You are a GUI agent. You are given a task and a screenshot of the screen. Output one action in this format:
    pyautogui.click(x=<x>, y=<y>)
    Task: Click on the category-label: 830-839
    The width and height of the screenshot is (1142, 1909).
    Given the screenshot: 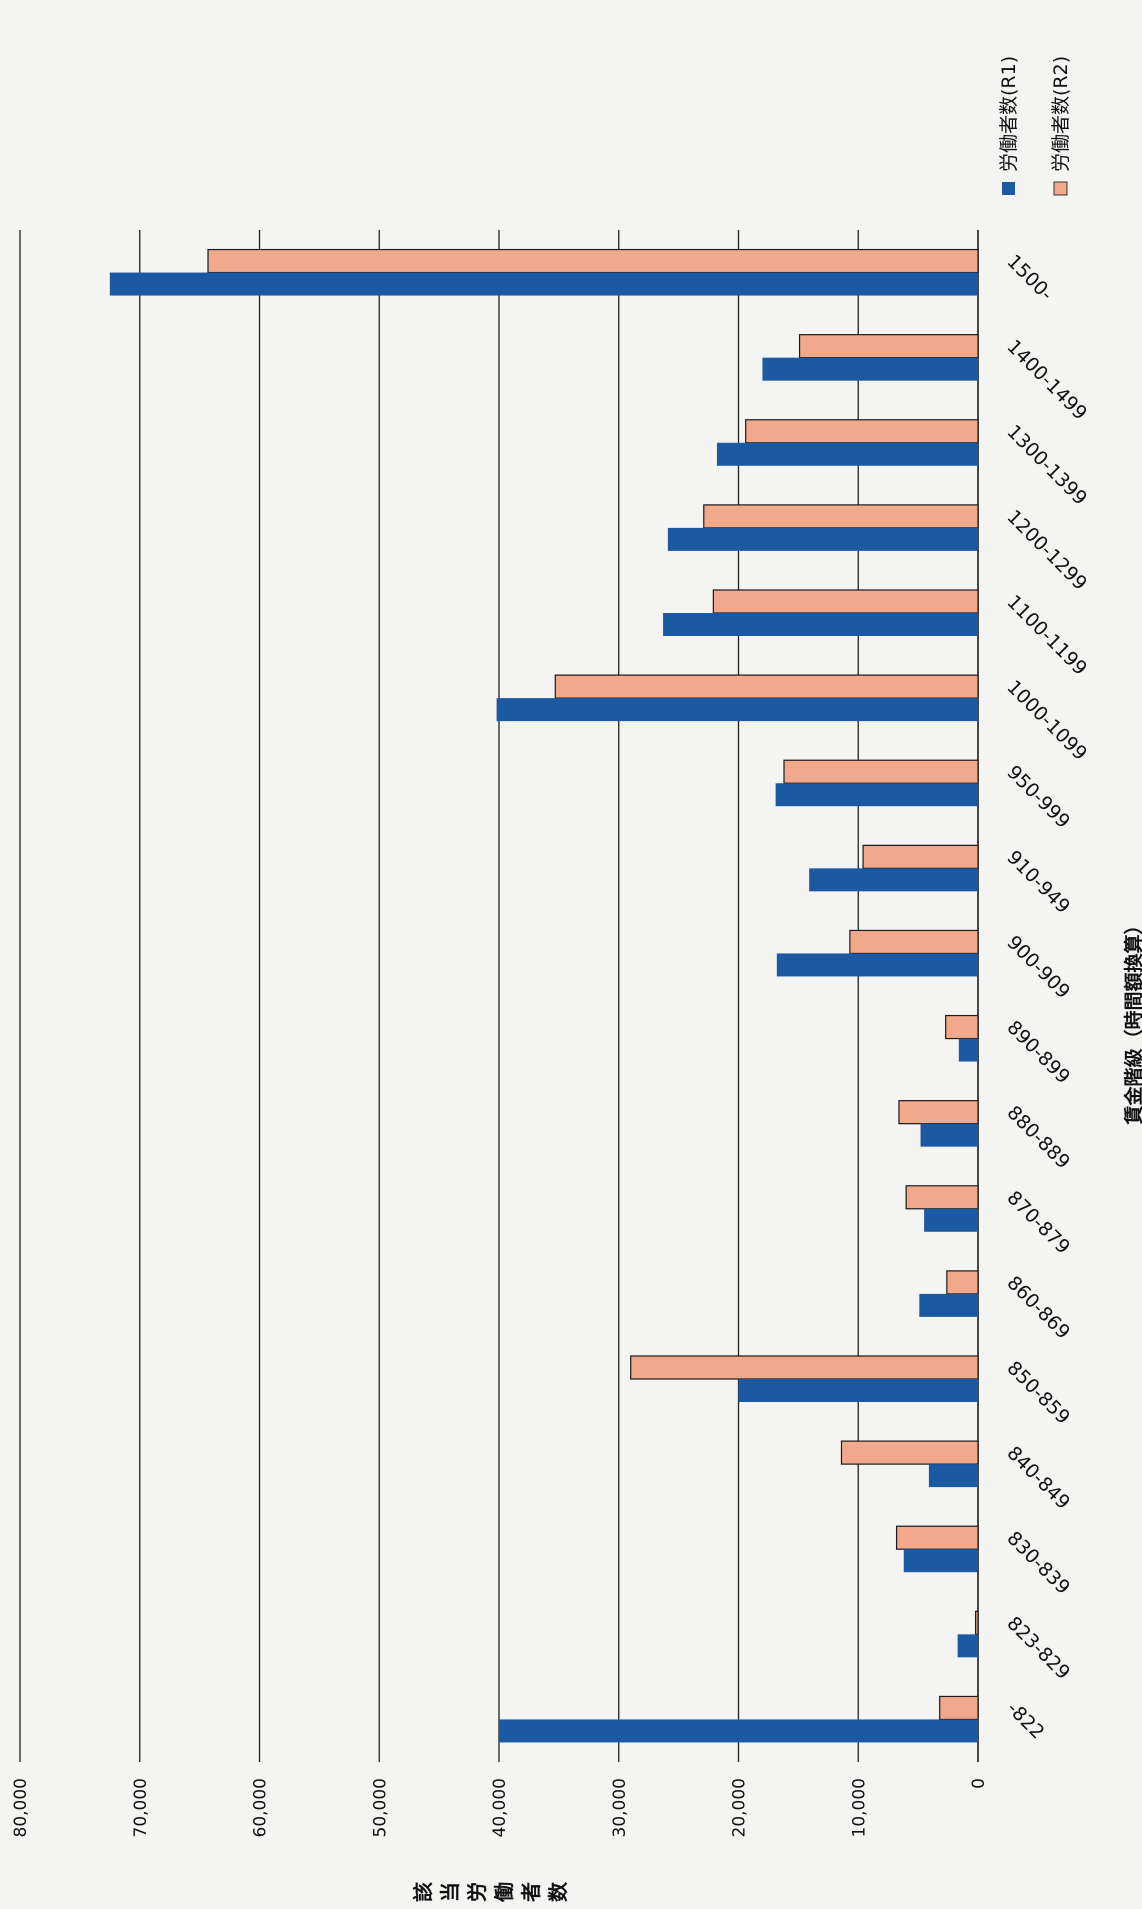 What is the action you would take?
    pyautogui.click(x=1038, y=1563)
    